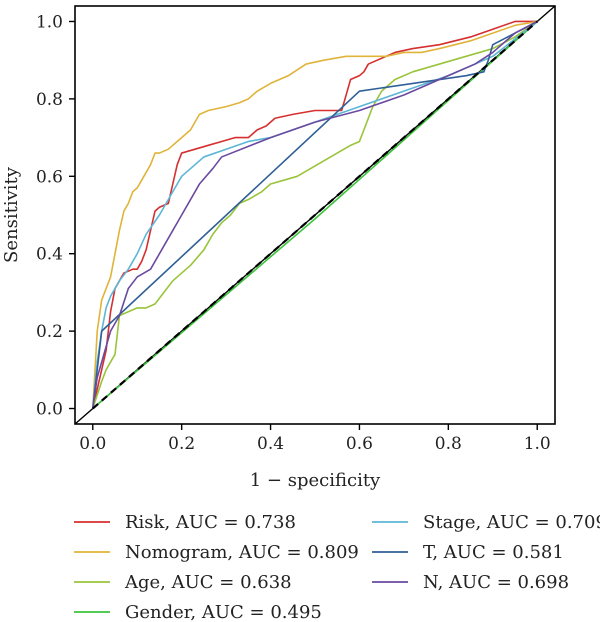  What do you see at coordinates (92, 444) in the screenshot?
I see `x-tick-label: 0.0` at bounding box center [92, 444].